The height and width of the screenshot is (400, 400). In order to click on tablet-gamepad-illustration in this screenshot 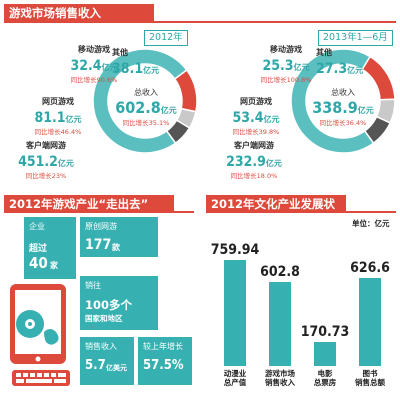, I will do `click(40, 335)`.